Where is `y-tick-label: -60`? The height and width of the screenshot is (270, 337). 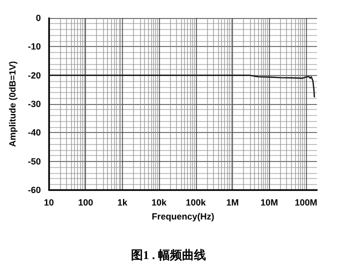 y-tick-label: -60 is located at coordinates (34, 190).